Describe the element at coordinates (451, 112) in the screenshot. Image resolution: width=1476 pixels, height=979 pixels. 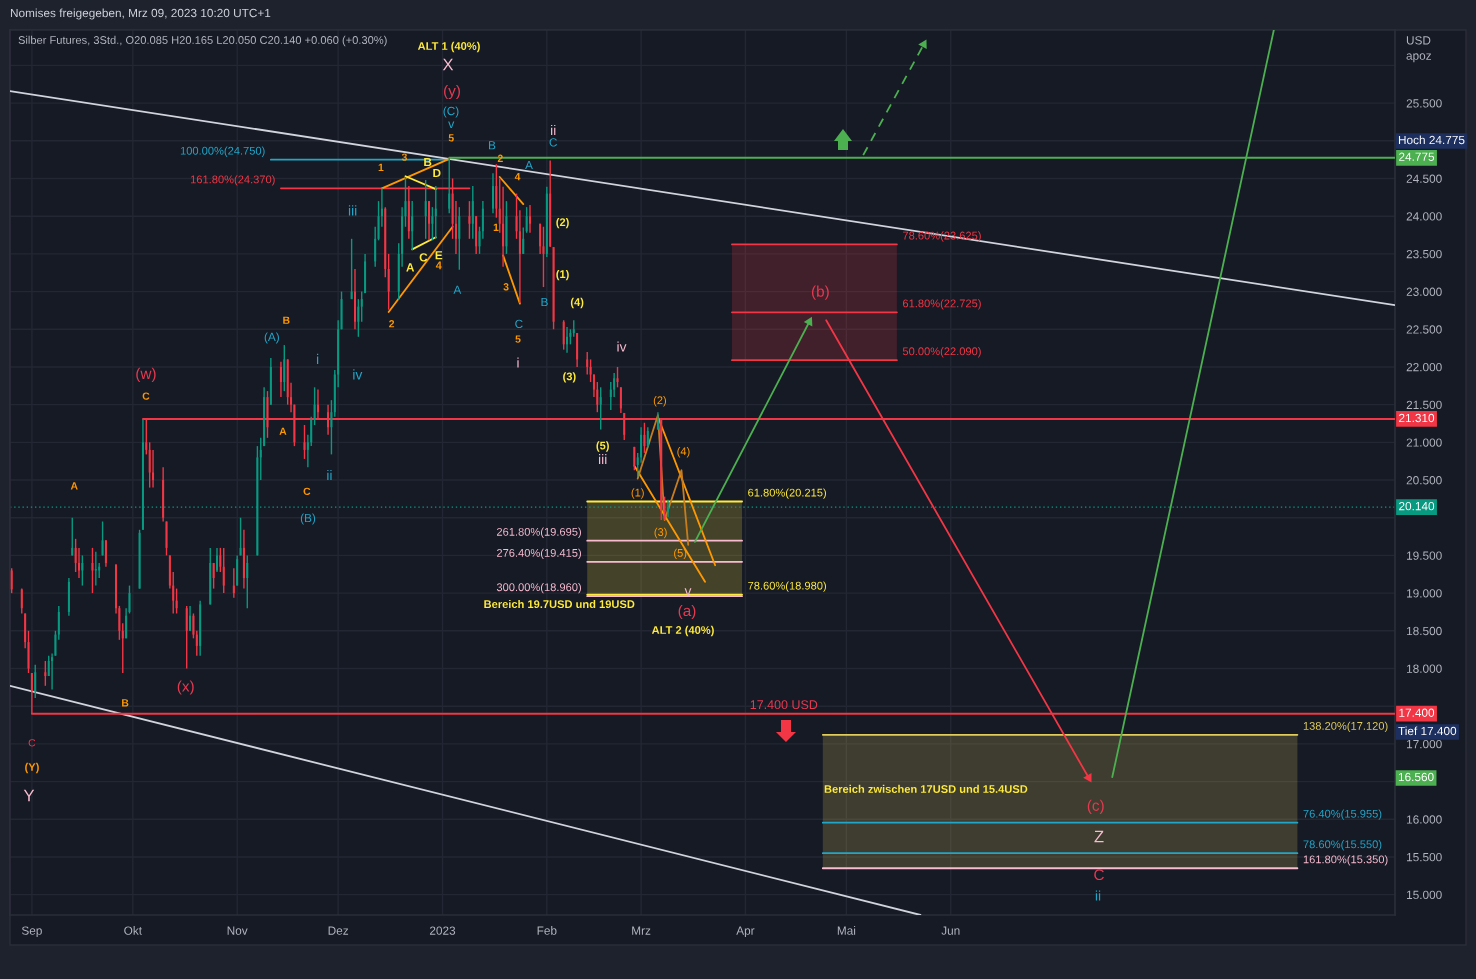
I see `annotation: (C)` at that location.